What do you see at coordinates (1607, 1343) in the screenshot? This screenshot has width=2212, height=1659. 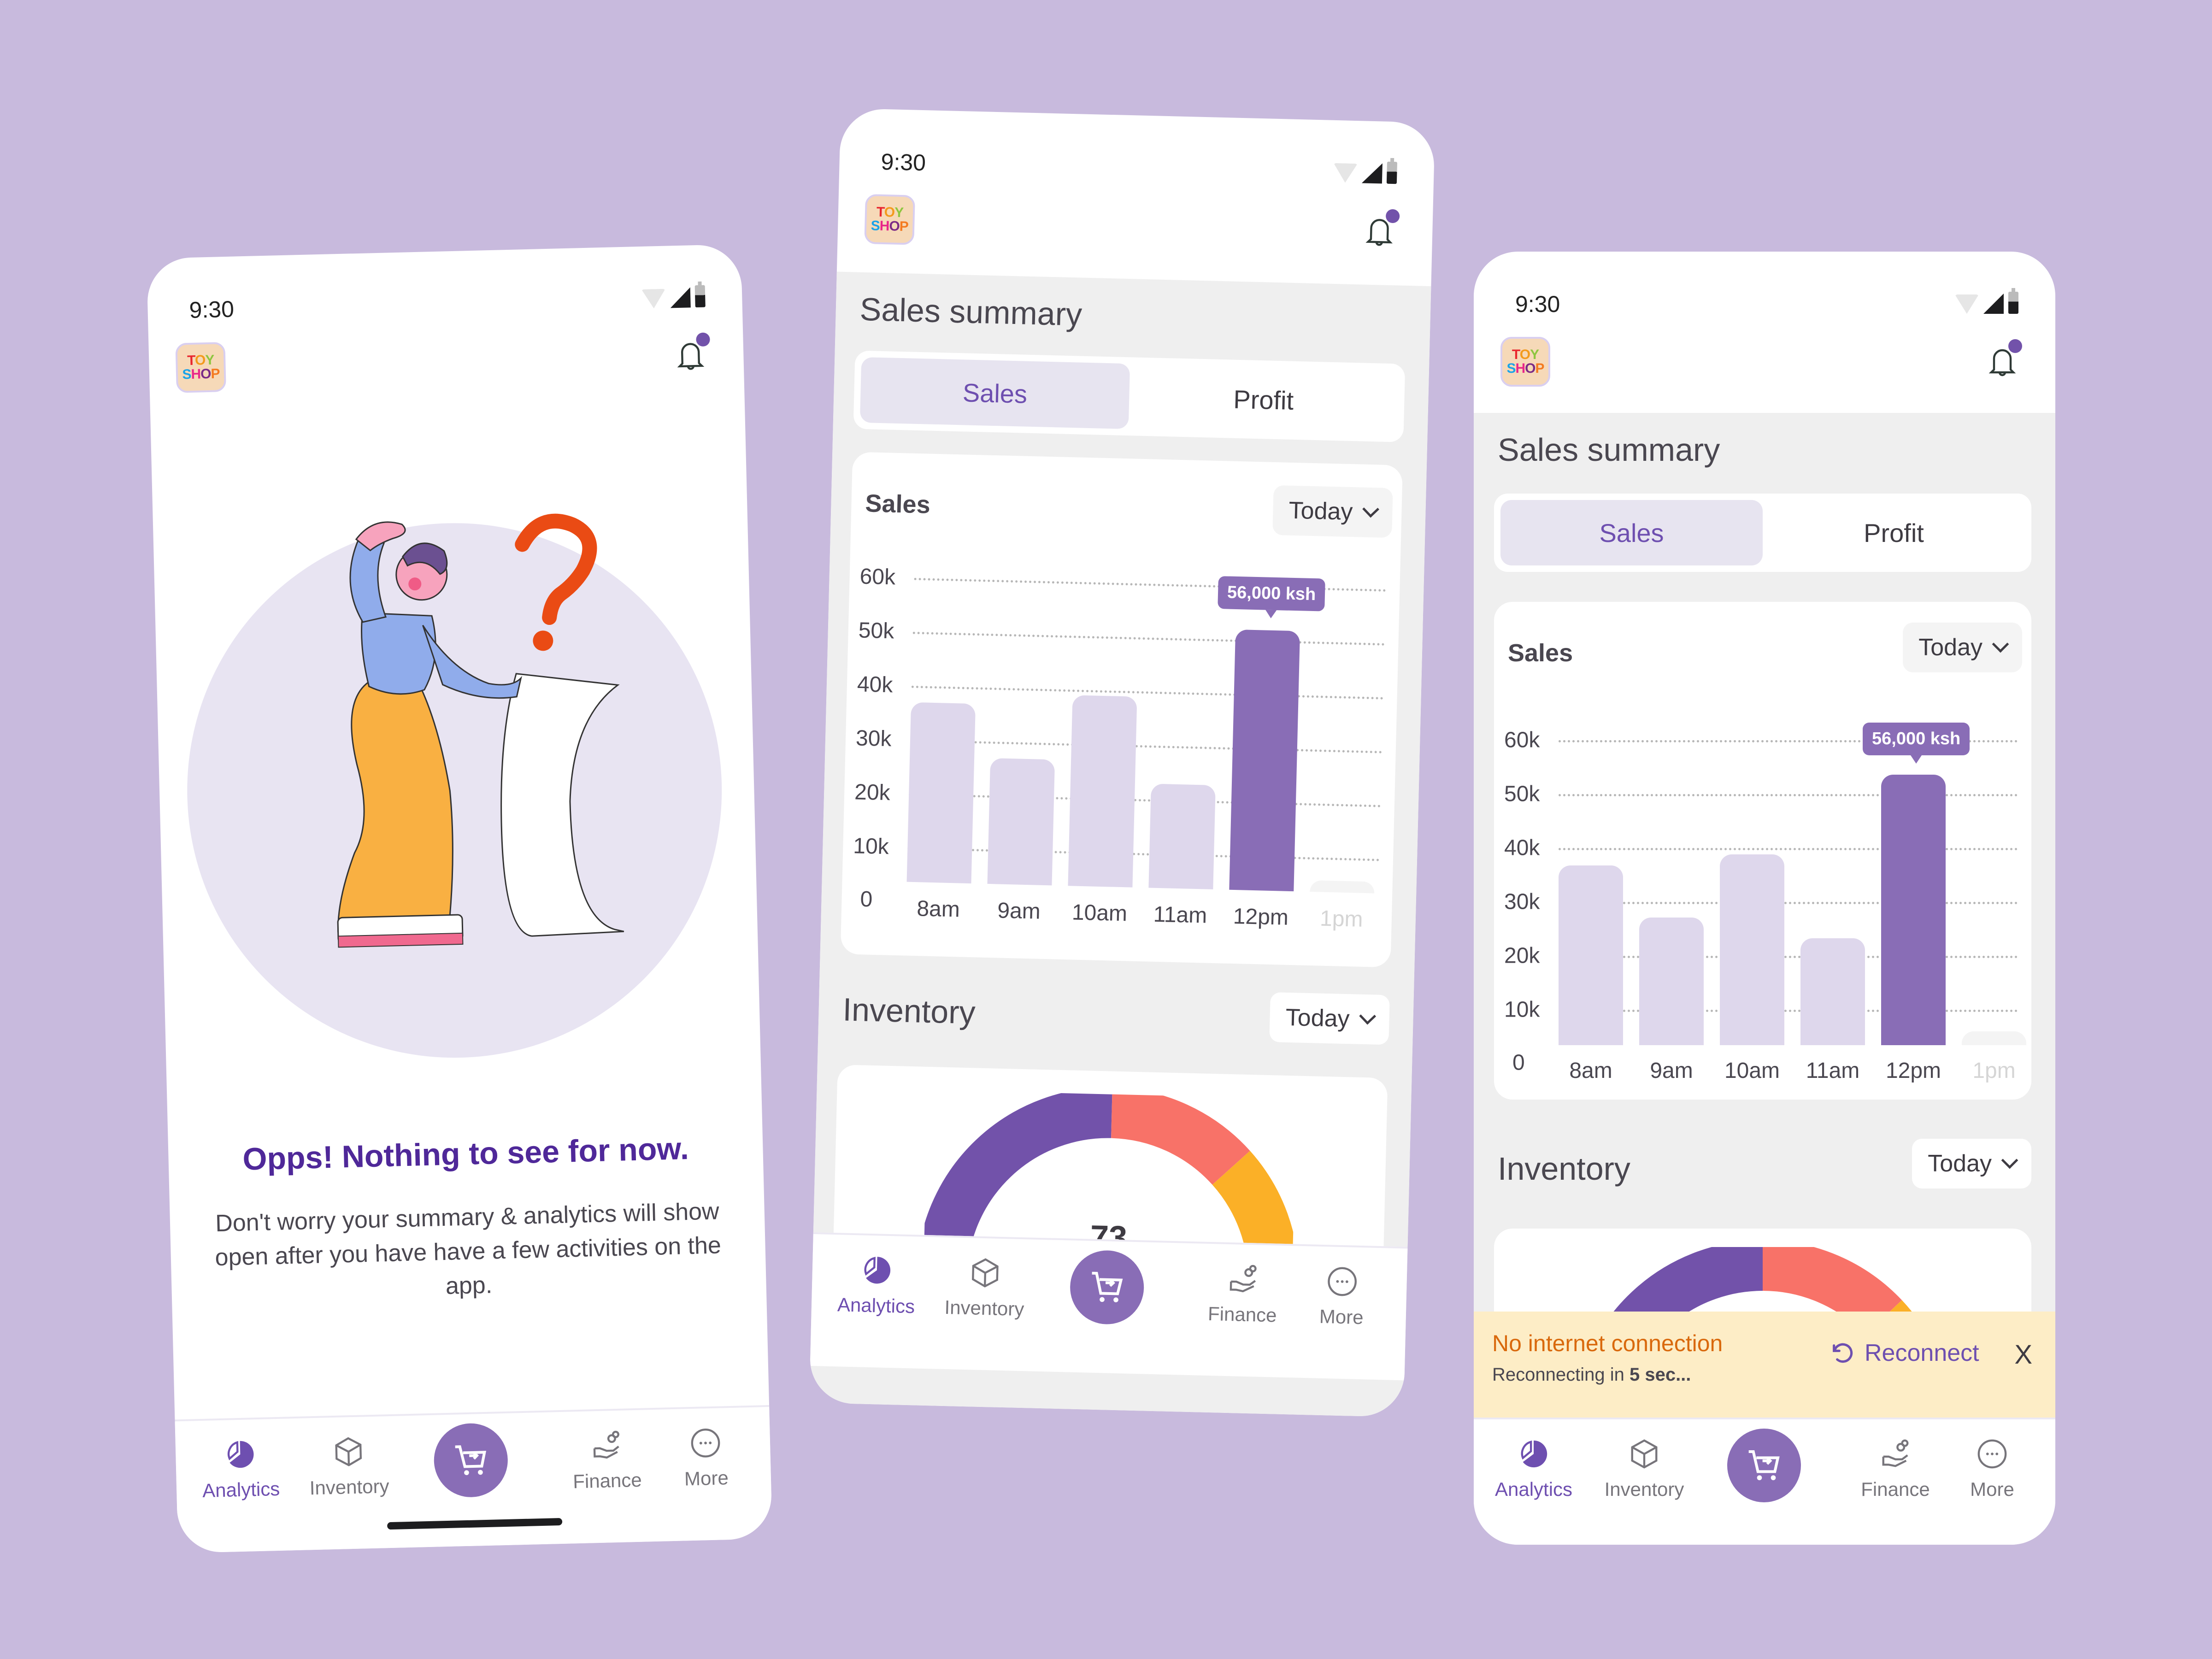 I see `banner-title: No internet connection` at bounding box center [1607, 1343].